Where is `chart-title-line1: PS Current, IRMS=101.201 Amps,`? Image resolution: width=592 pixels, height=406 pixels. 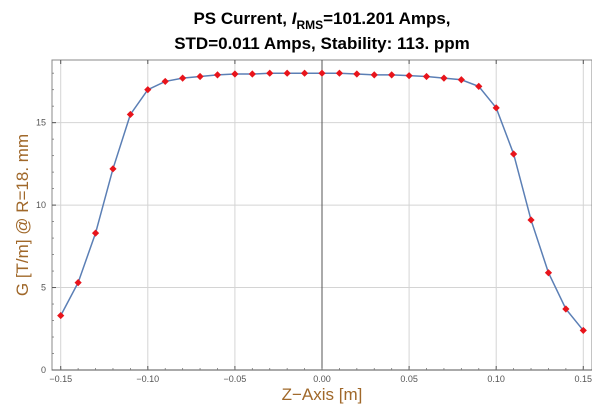 chart-title-line1: PS Current, IRMS=101.201 Amps, is located at coordinates (321, 20).